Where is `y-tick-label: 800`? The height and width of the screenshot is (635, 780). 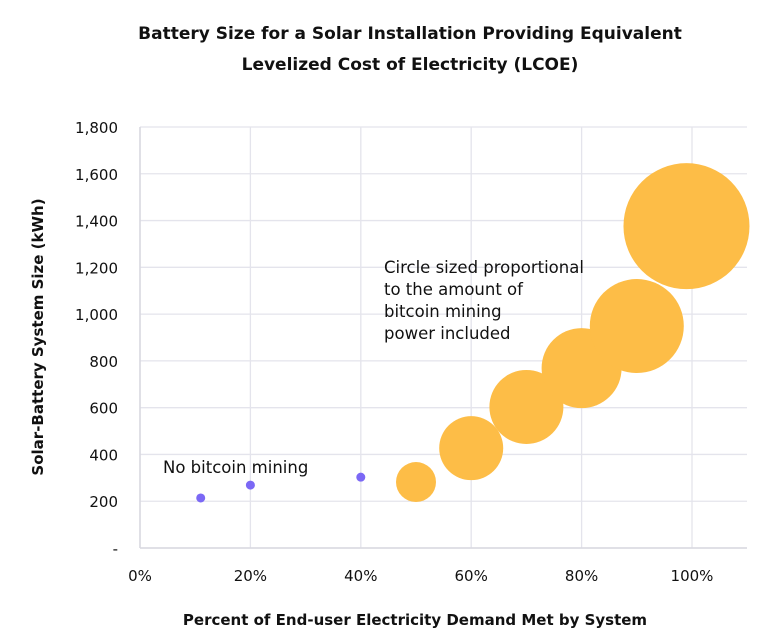
y-tick-label: 800 is located at coordinates (103, 362).